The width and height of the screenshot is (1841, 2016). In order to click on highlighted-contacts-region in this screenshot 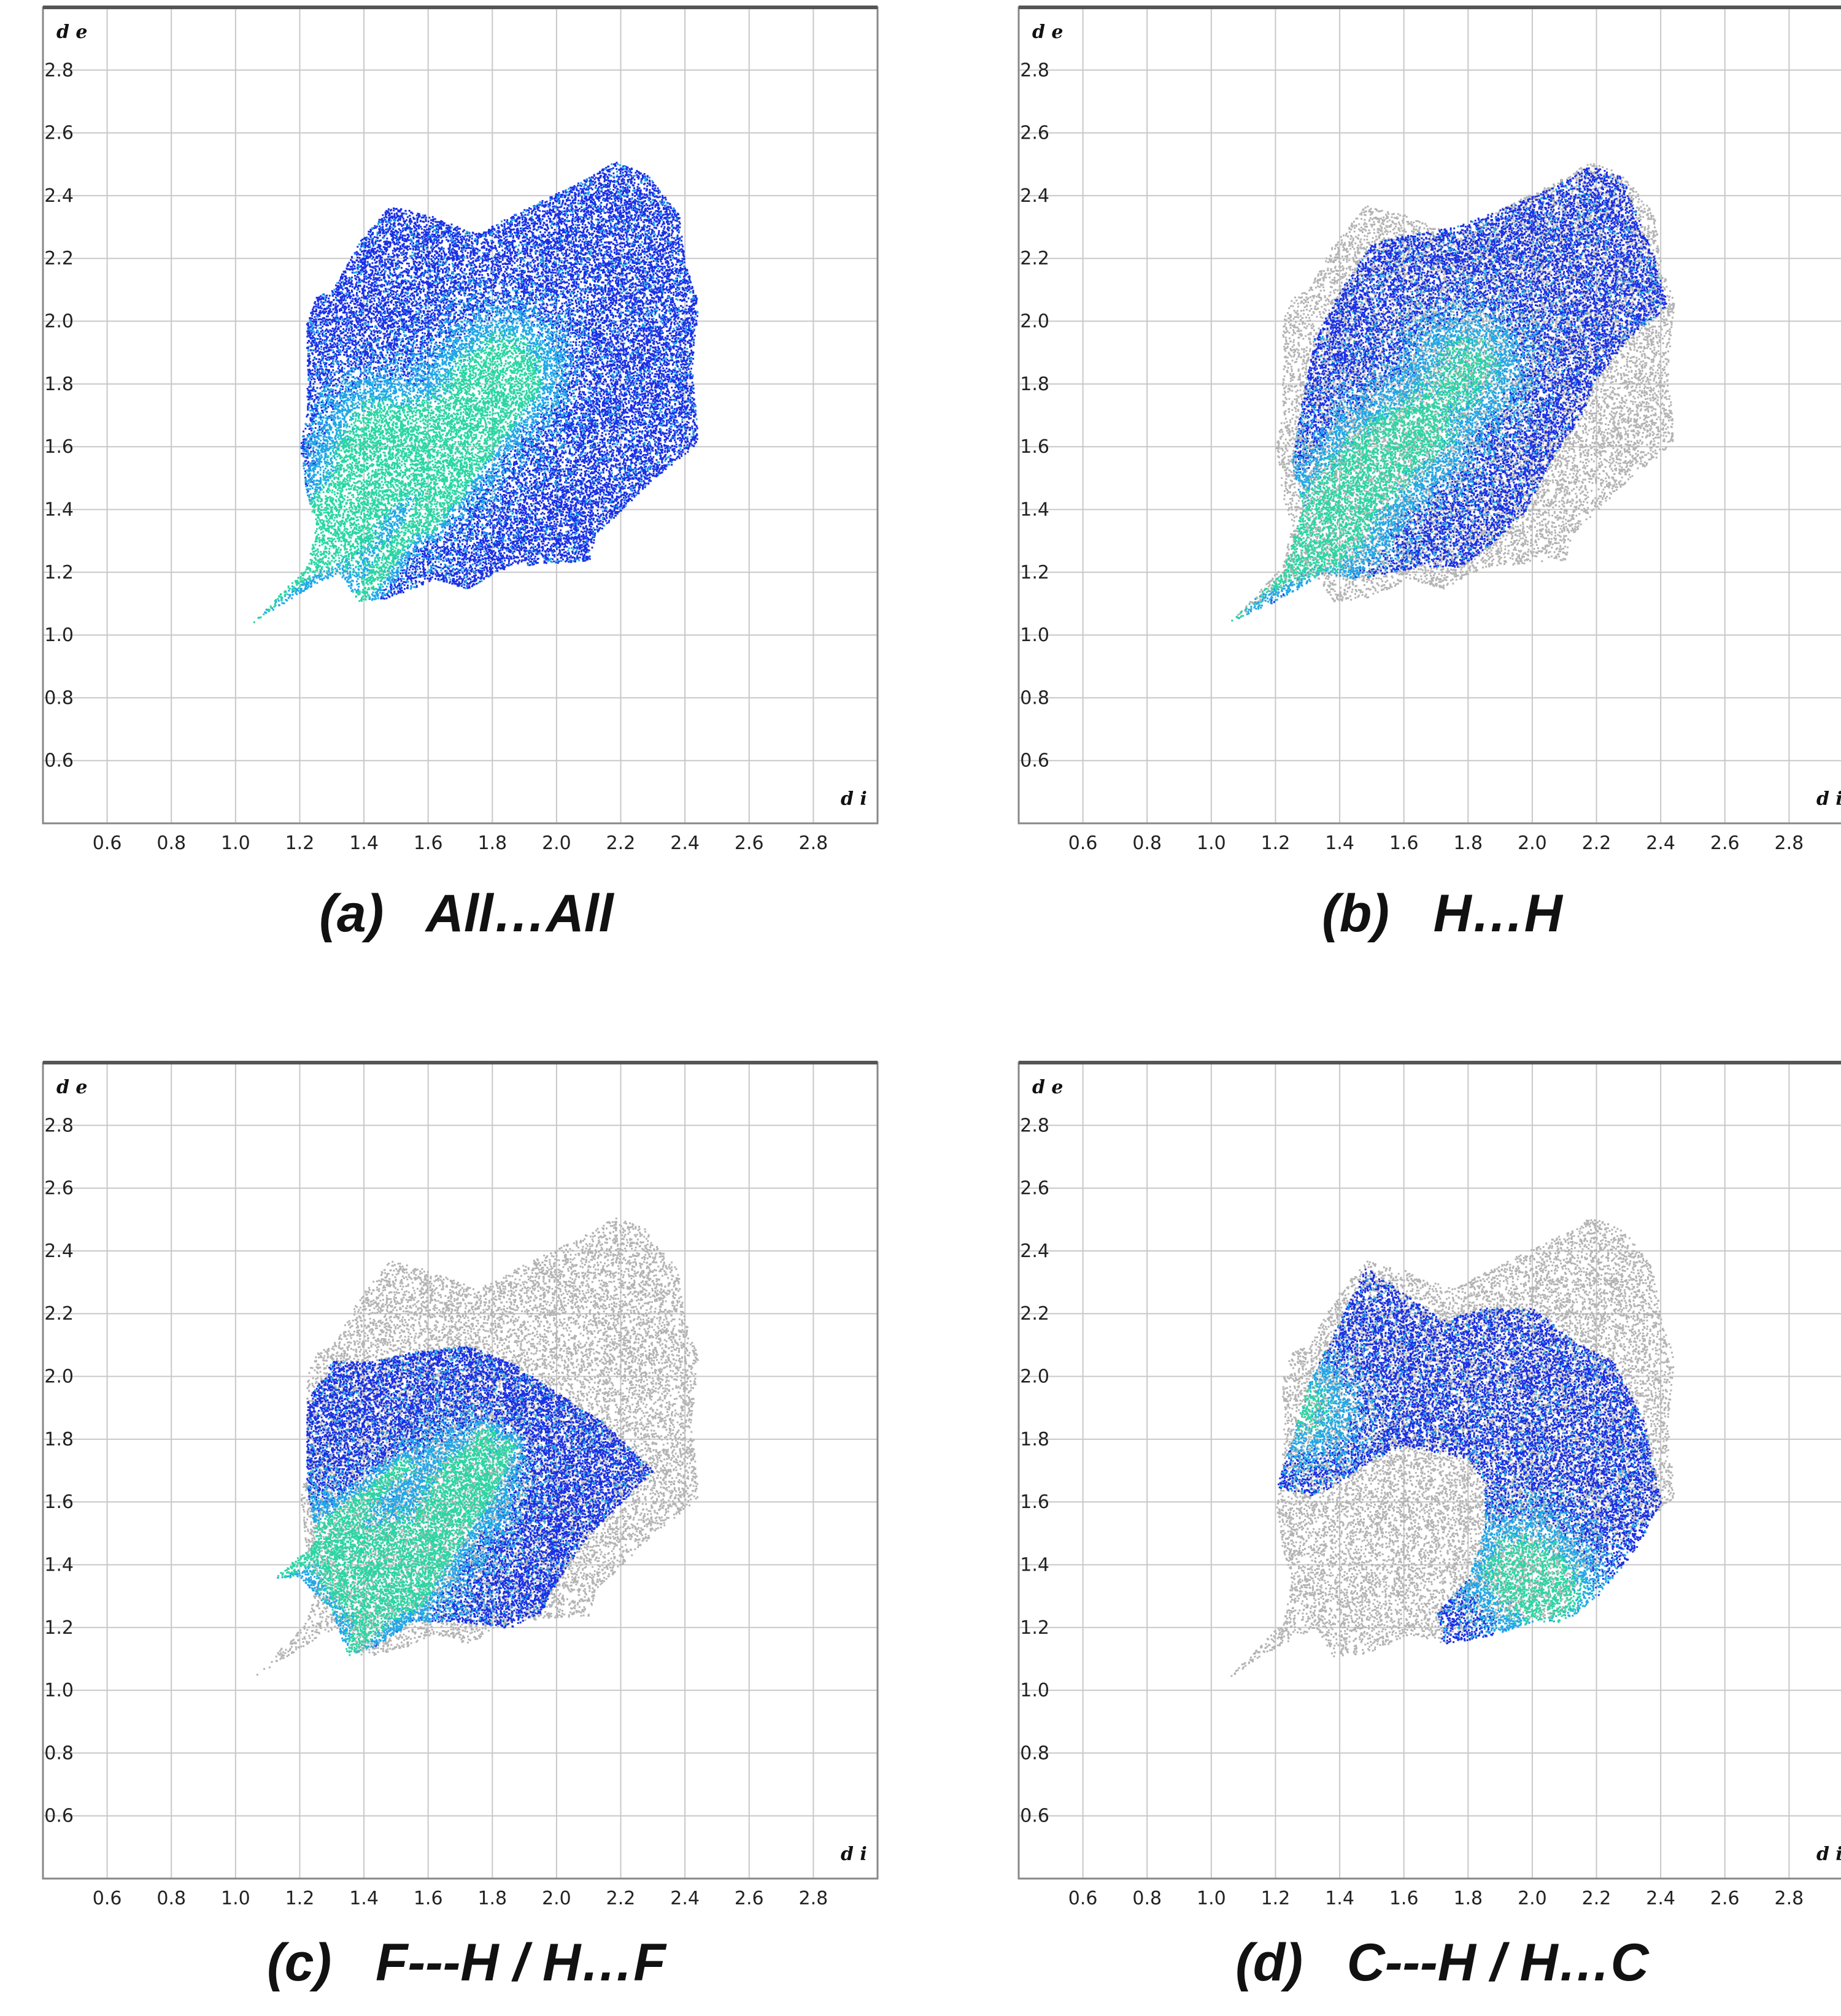, I will do `click(476, 392)`.